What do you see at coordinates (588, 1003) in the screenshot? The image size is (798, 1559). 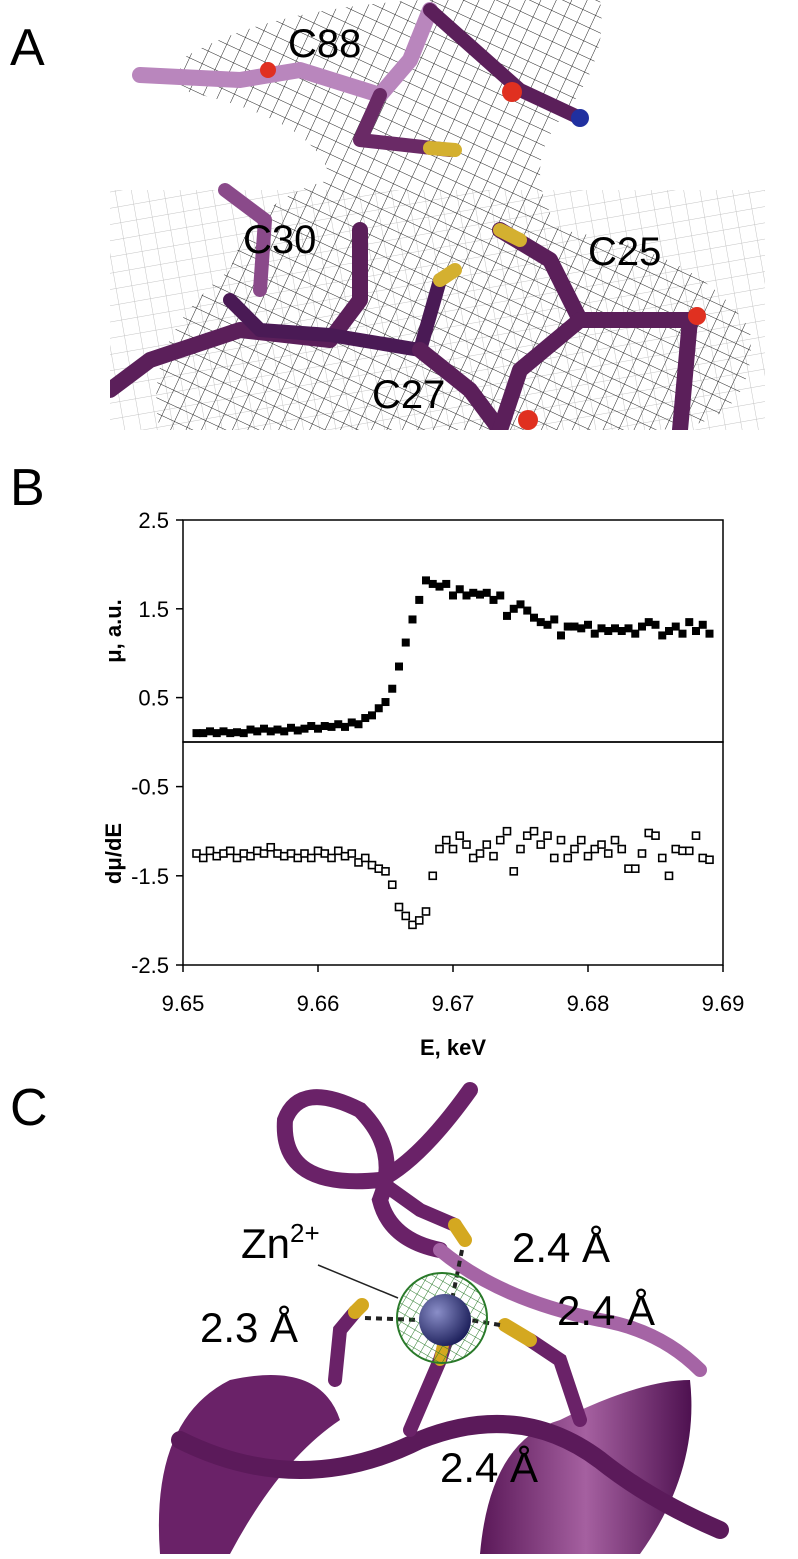 I see `x-tick-label: 9.68` at bounding box center [588, 1003].